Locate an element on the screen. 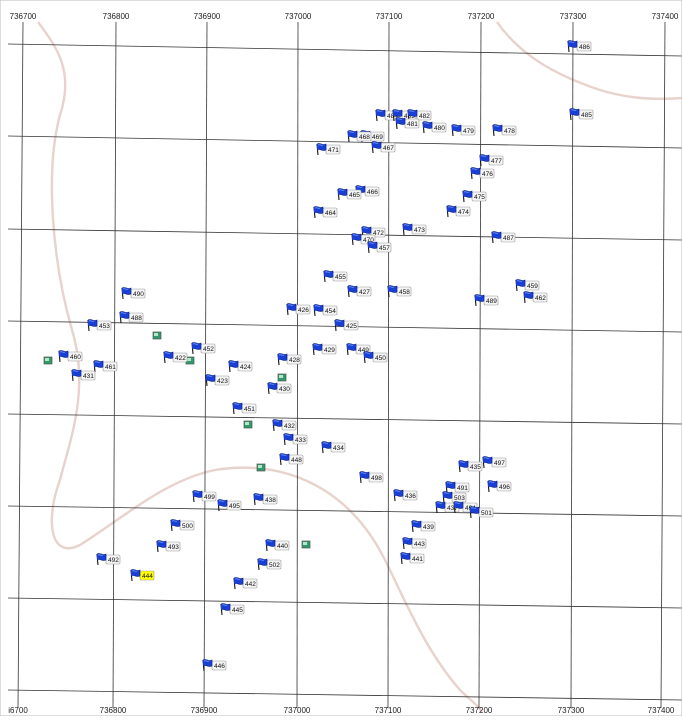  marker-label: 478 is located at coordinates (509, 131).